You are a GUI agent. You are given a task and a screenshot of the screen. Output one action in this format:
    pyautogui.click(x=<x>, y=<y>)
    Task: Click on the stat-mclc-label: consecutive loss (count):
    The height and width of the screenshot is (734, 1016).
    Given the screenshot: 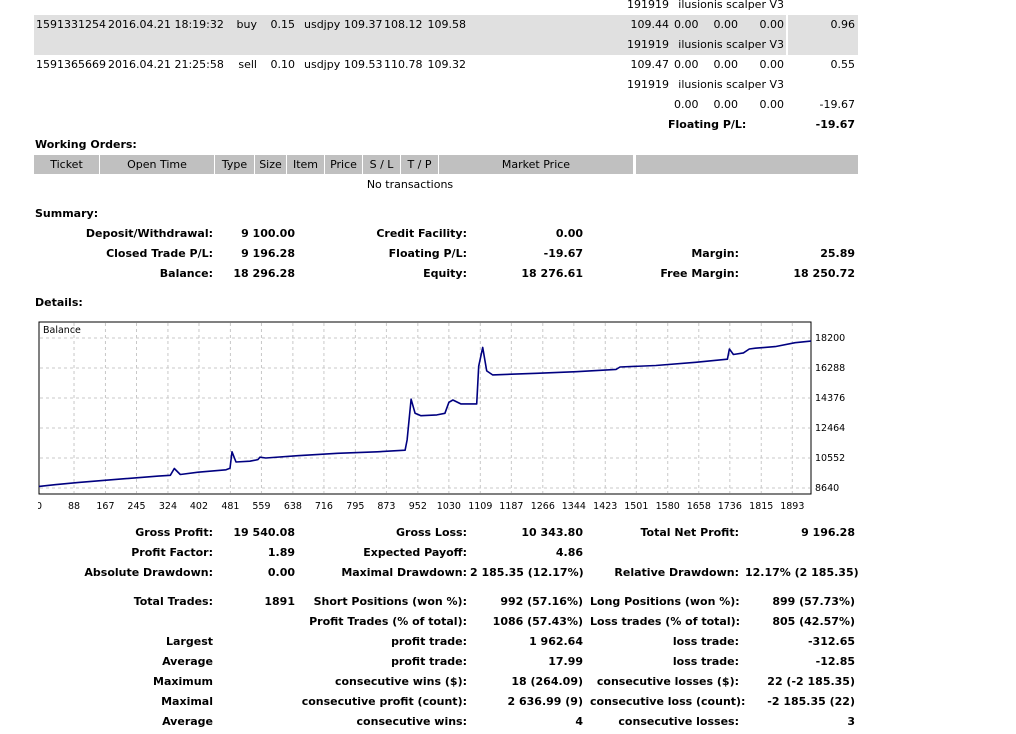 What is the action you would take?
    pyautogui.click(x=668, y=701)
    